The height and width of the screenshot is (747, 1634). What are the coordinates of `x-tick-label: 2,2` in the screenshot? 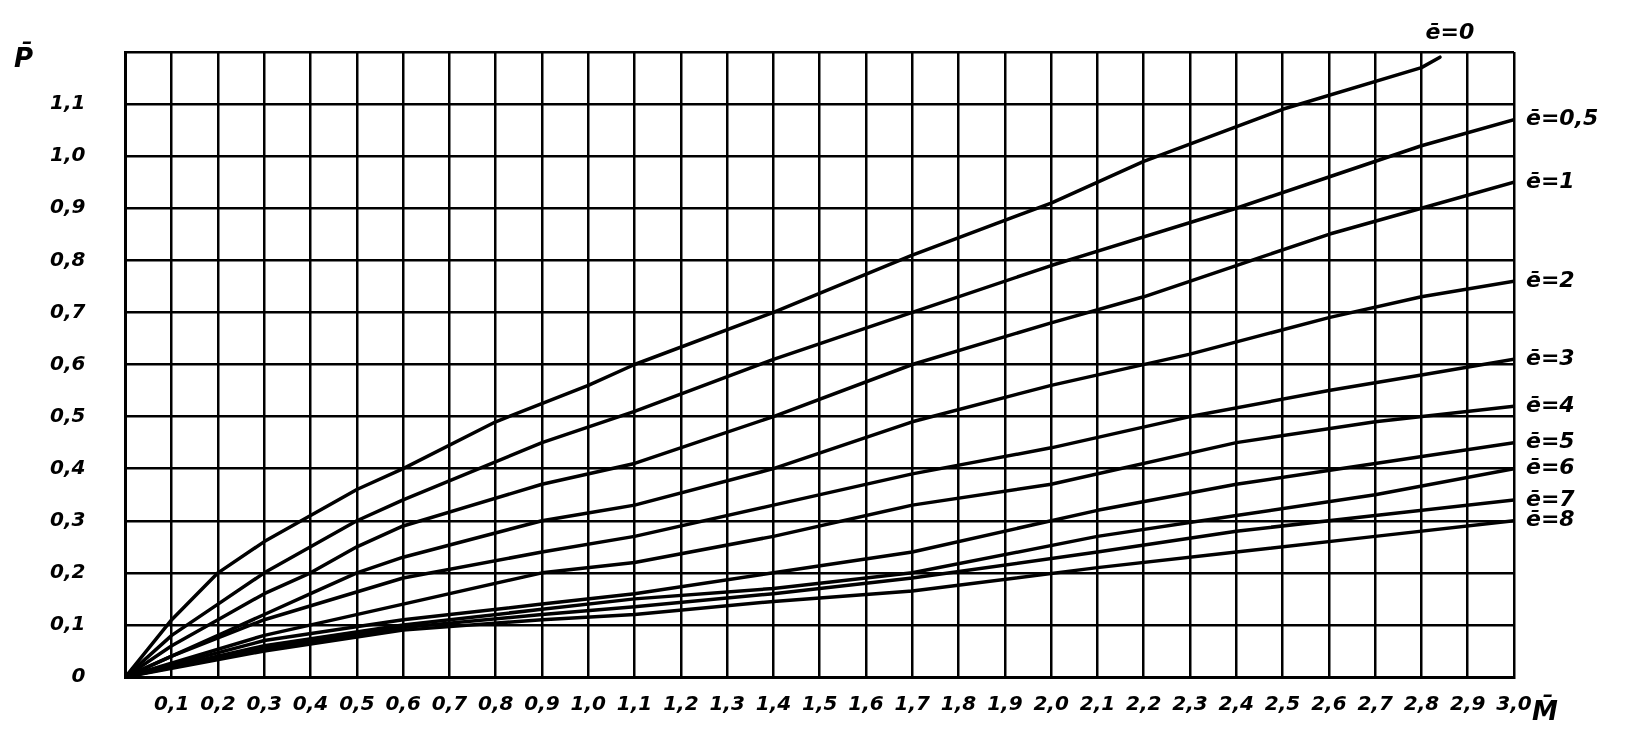 It's located at (1144, 703).